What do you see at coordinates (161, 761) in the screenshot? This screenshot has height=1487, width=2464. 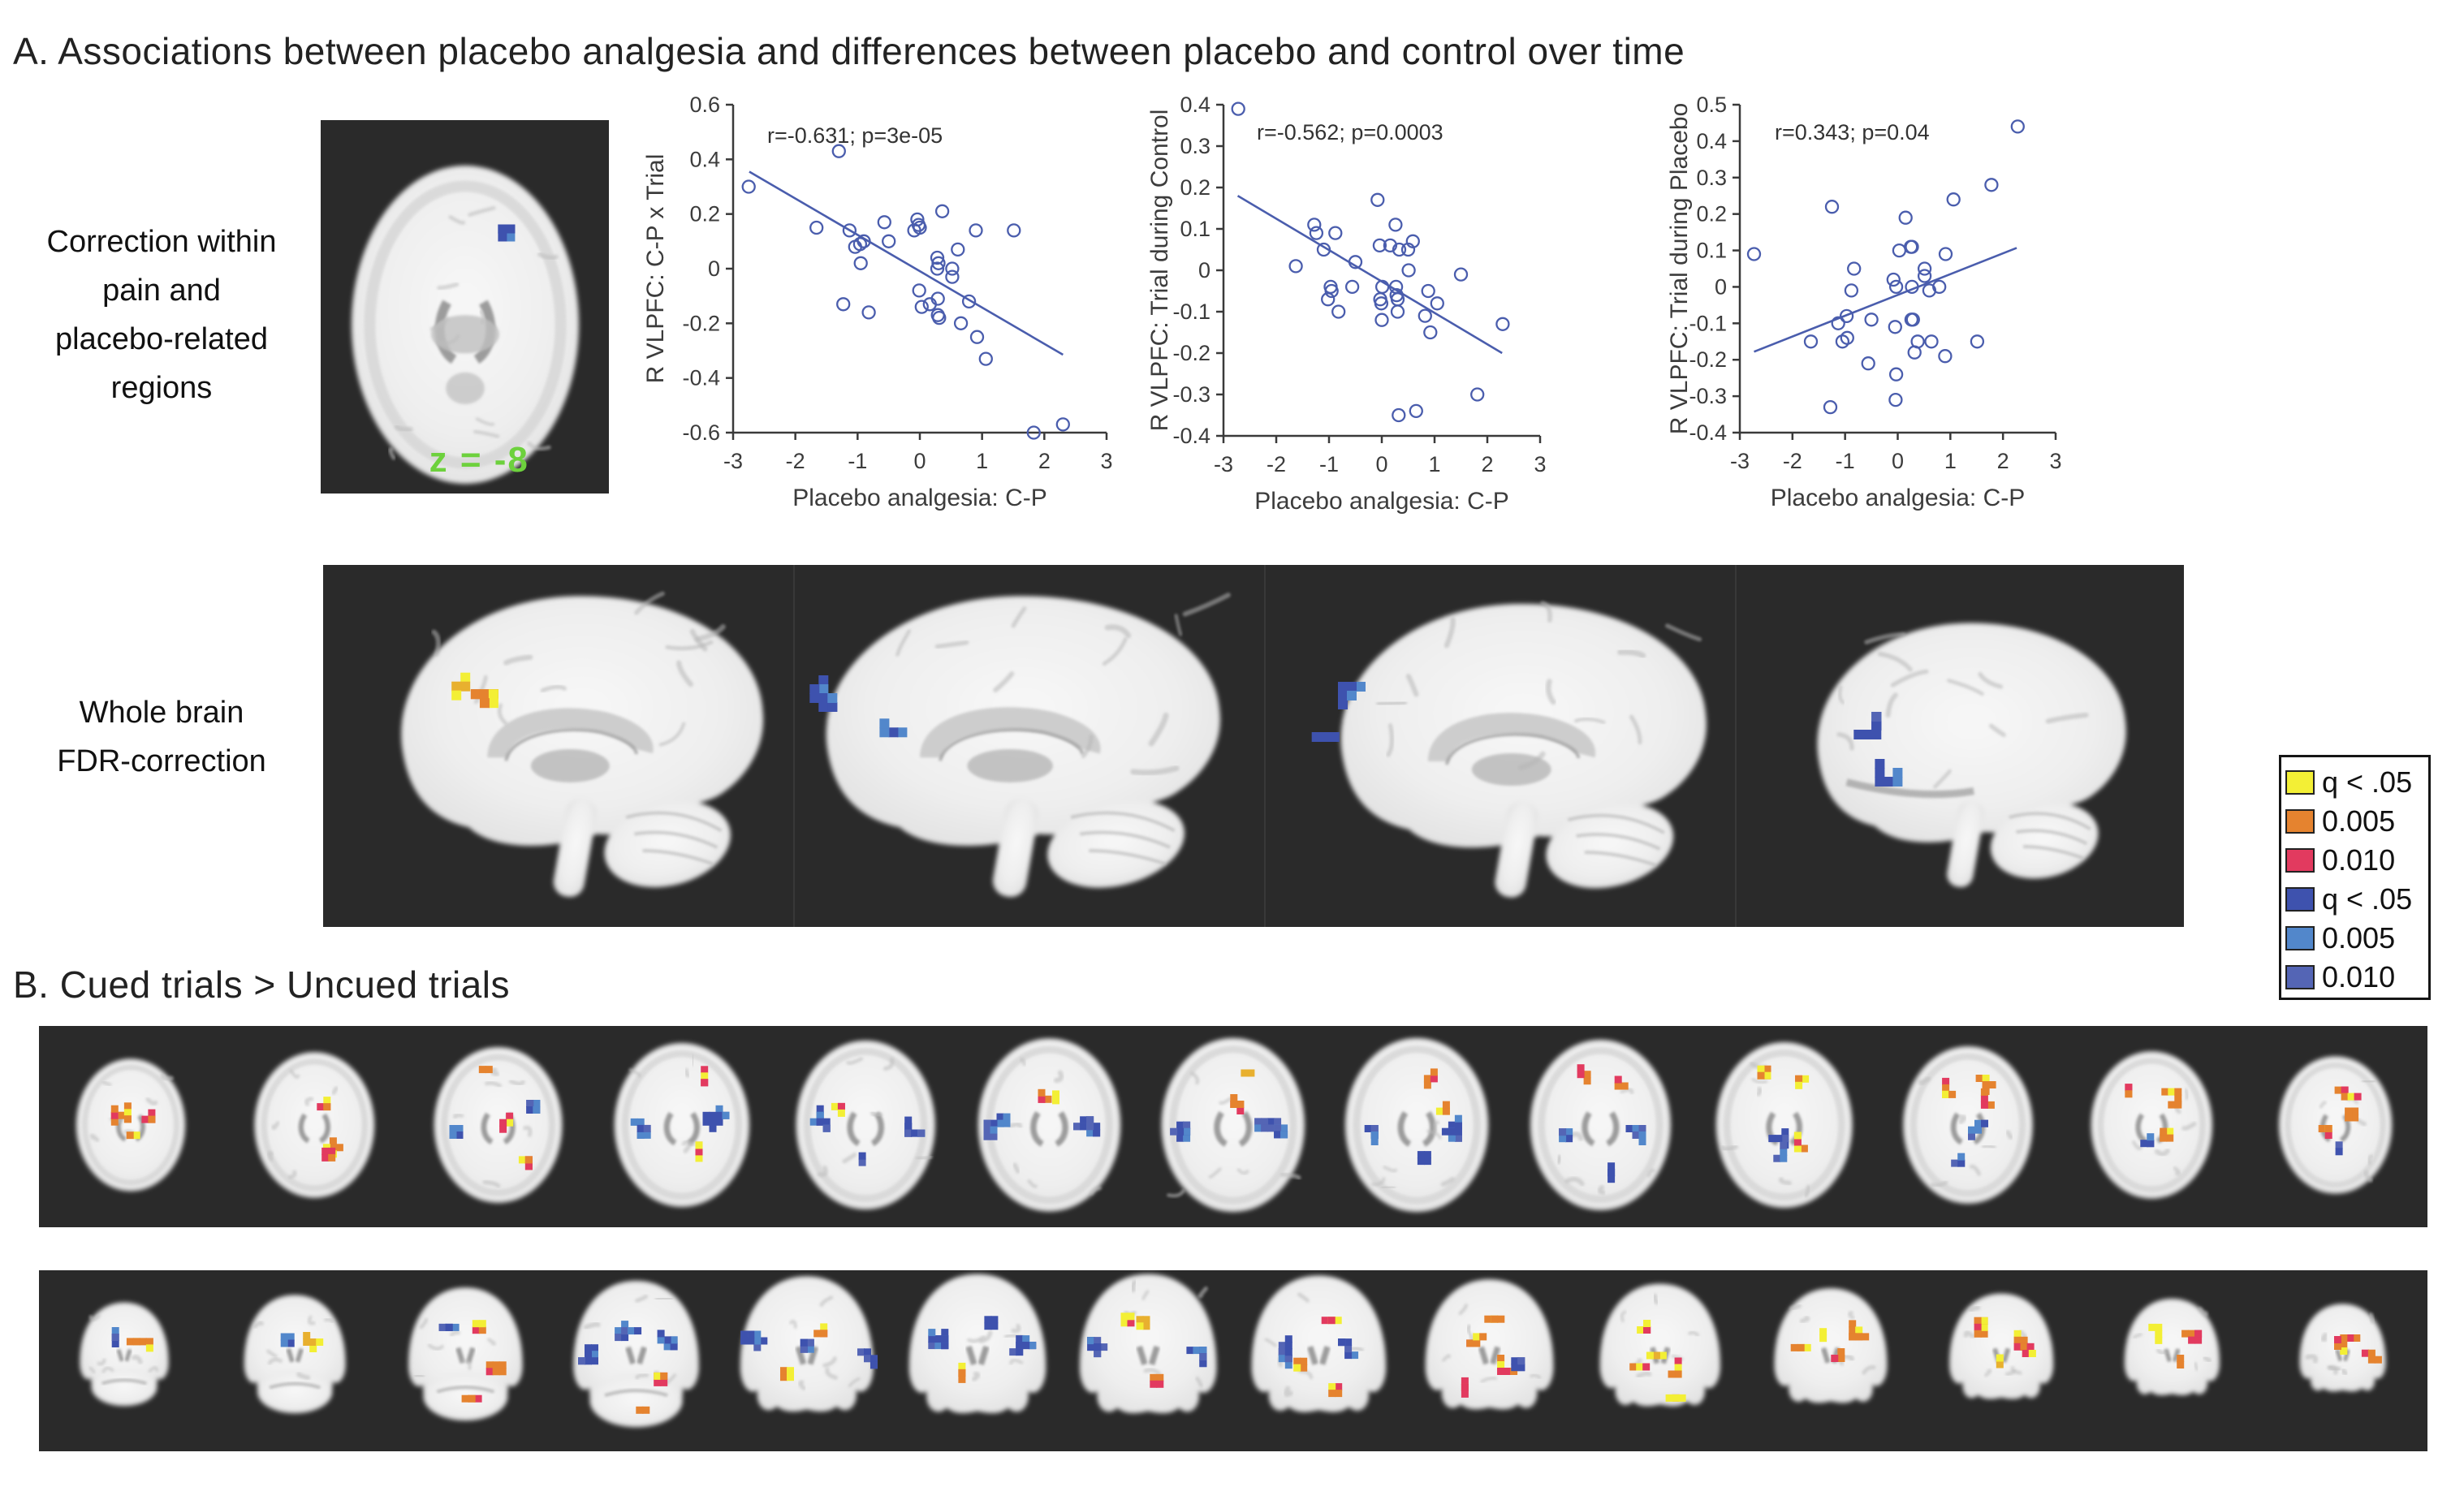 I see `wholebrain-label-line: FDR-correction` at bounding box center [161, 761].